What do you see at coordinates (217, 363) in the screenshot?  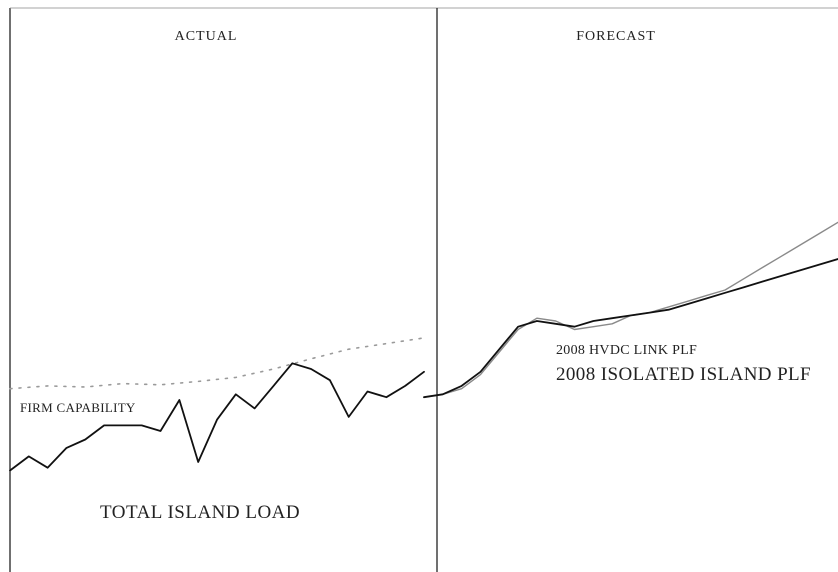 I see `series-line-firm-capability` at bounding box center [217, 363].